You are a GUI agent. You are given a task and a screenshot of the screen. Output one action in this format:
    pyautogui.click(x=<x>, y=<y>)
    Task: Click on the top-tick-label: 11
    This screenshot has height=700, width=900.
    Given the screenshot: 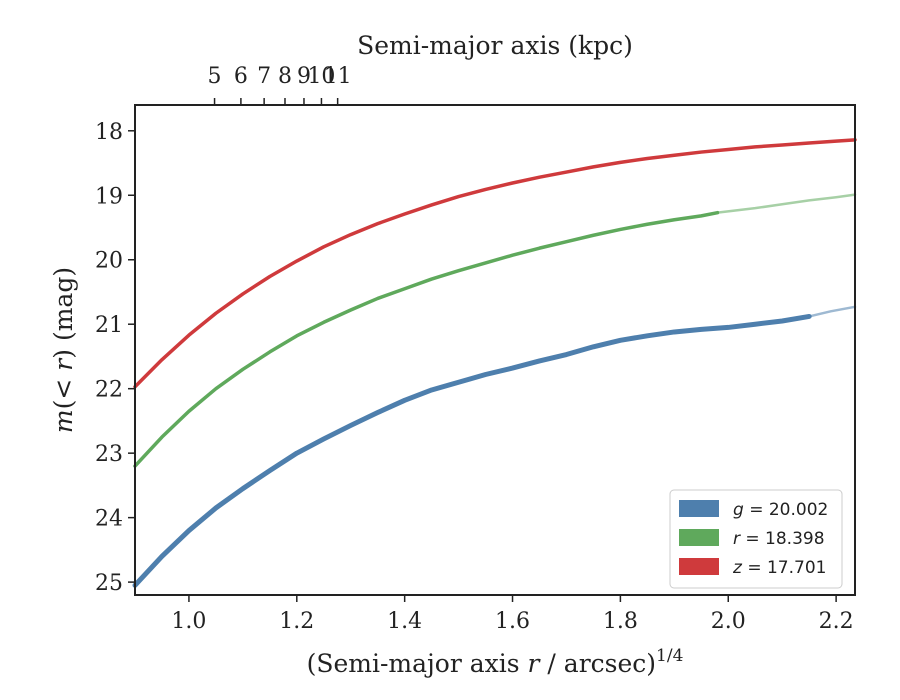 What is the action you would take?
    pyautogui.click(x=338, y=76)
    